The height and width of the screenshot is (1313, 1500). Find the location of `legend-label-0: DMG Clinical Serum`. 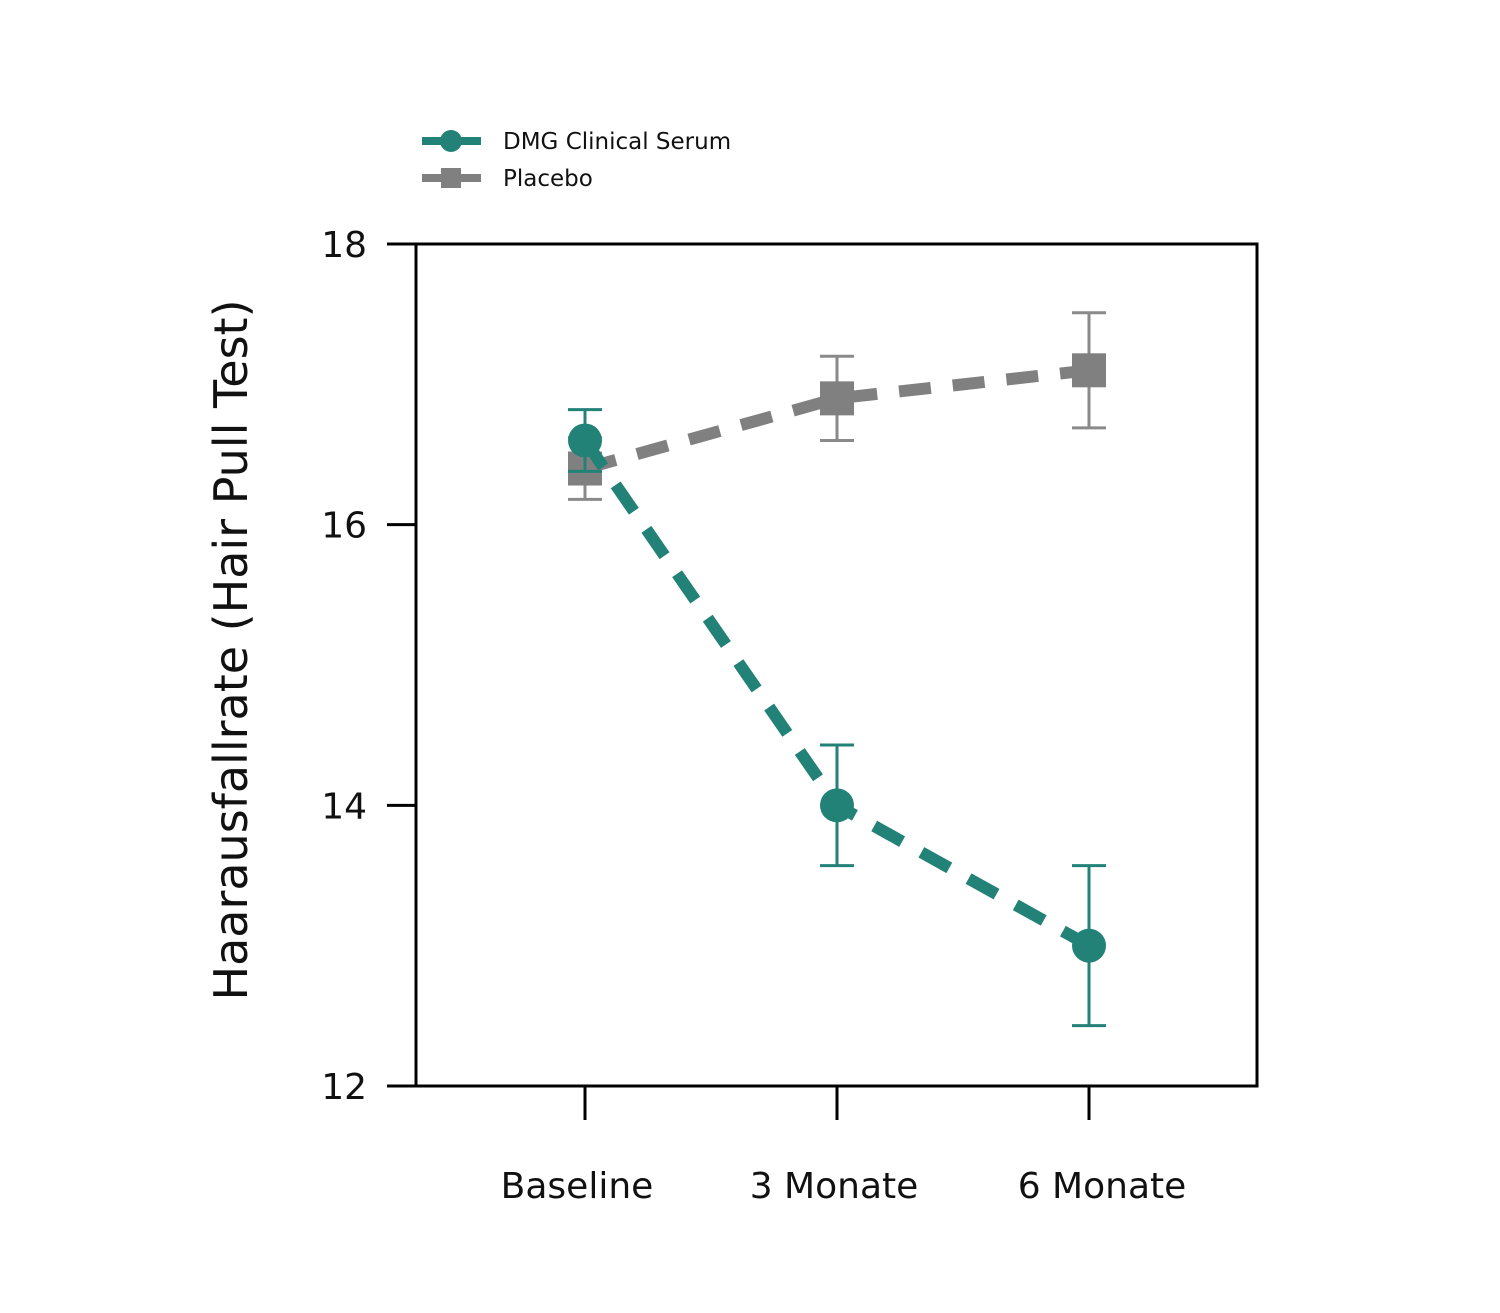

legend-label-0: DMG Clinical Serum is located at coordinates (617, 142).